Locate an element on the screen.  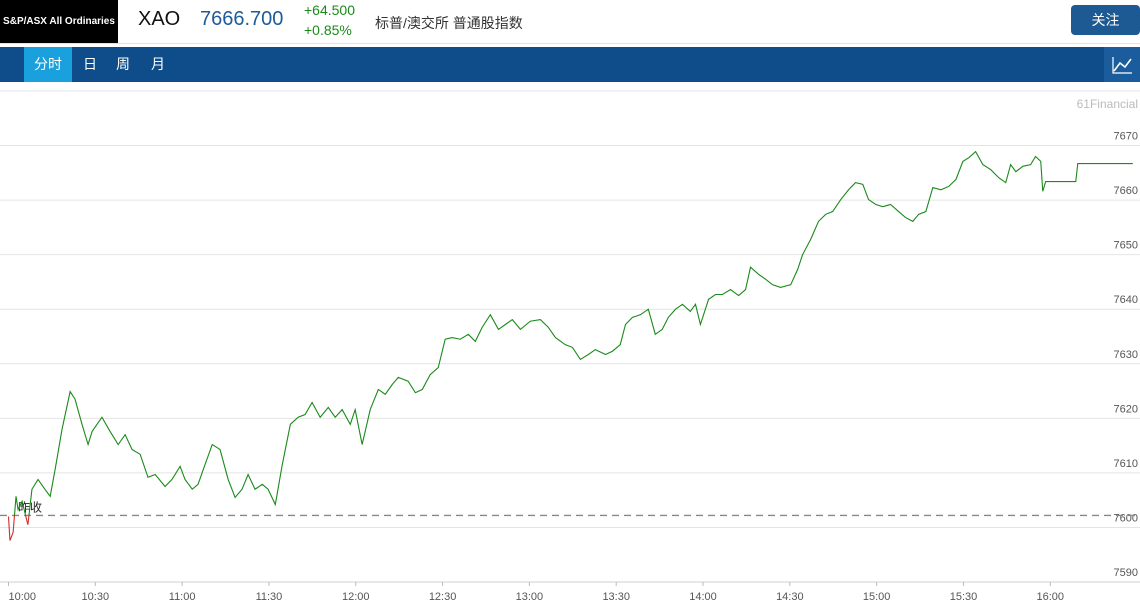
symbol: XAO is located at coordinates (159, 19).